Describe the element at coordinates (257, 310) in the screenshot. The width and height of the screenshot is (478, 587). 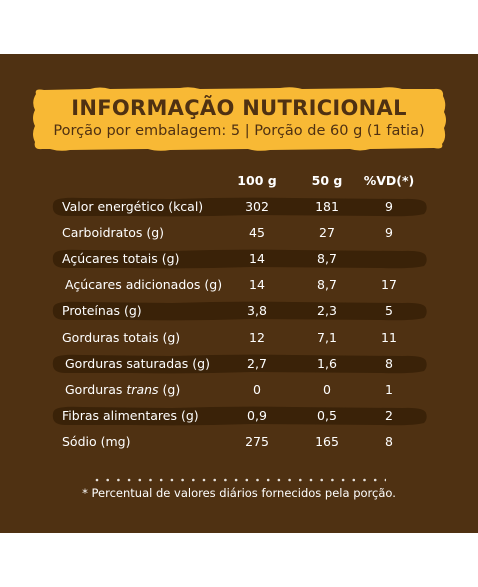
I see `value-100g: 3,8` at that location.